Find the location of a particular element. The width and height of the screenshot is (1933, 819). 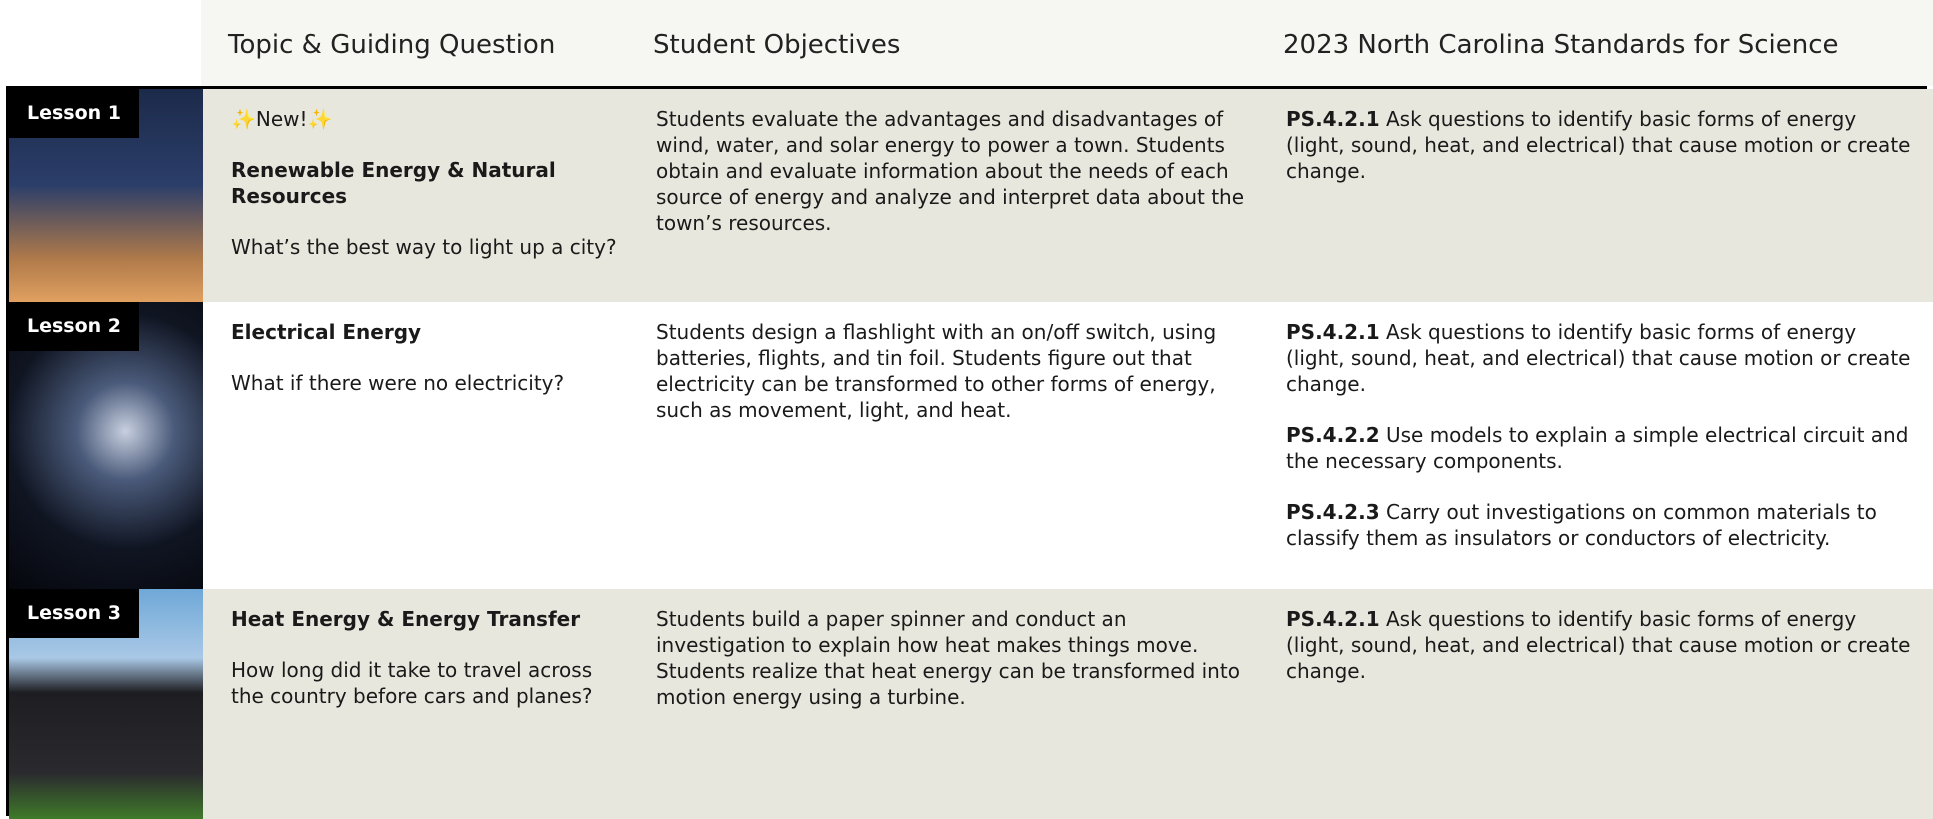

standard-code: PS.4.2.2 is located at coordinates (1333, 435).